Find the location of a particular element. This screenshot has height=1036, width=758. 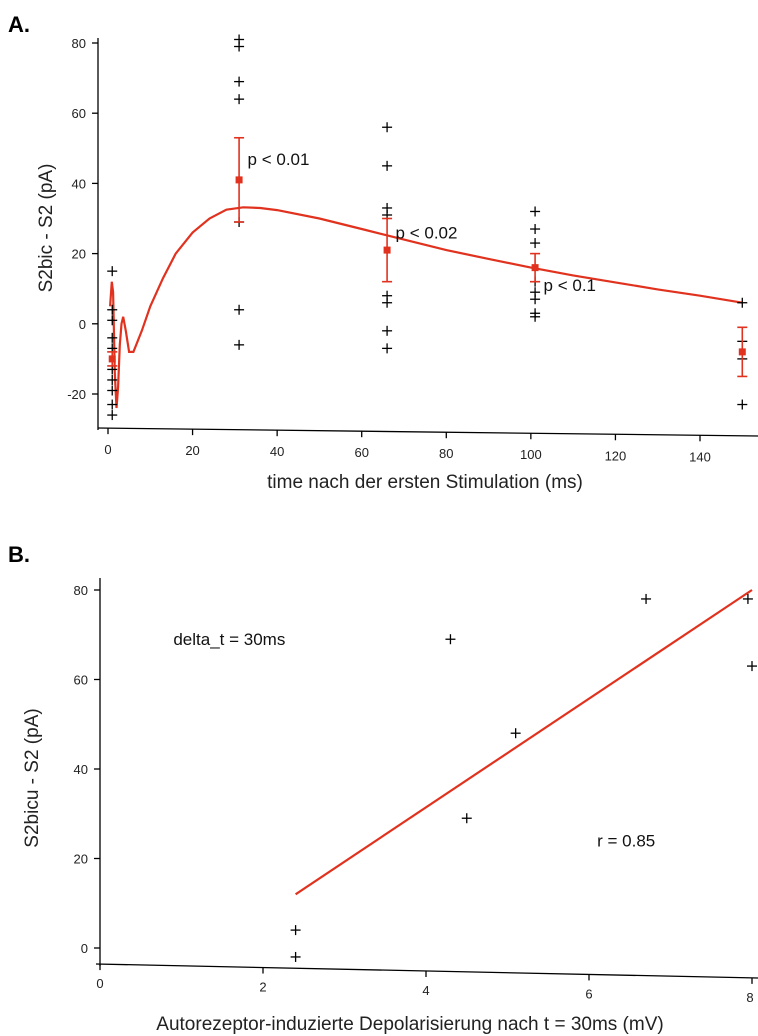

panel-a-y-tick-label: 80 is located at coordinates (79, 43).